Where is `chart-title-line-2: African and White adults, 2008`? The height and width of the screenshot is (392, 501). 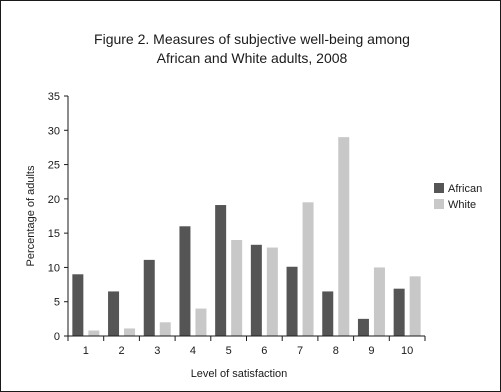
chart-title-line-2: African and White adults, 2008 is located at coordinates (252, 58).